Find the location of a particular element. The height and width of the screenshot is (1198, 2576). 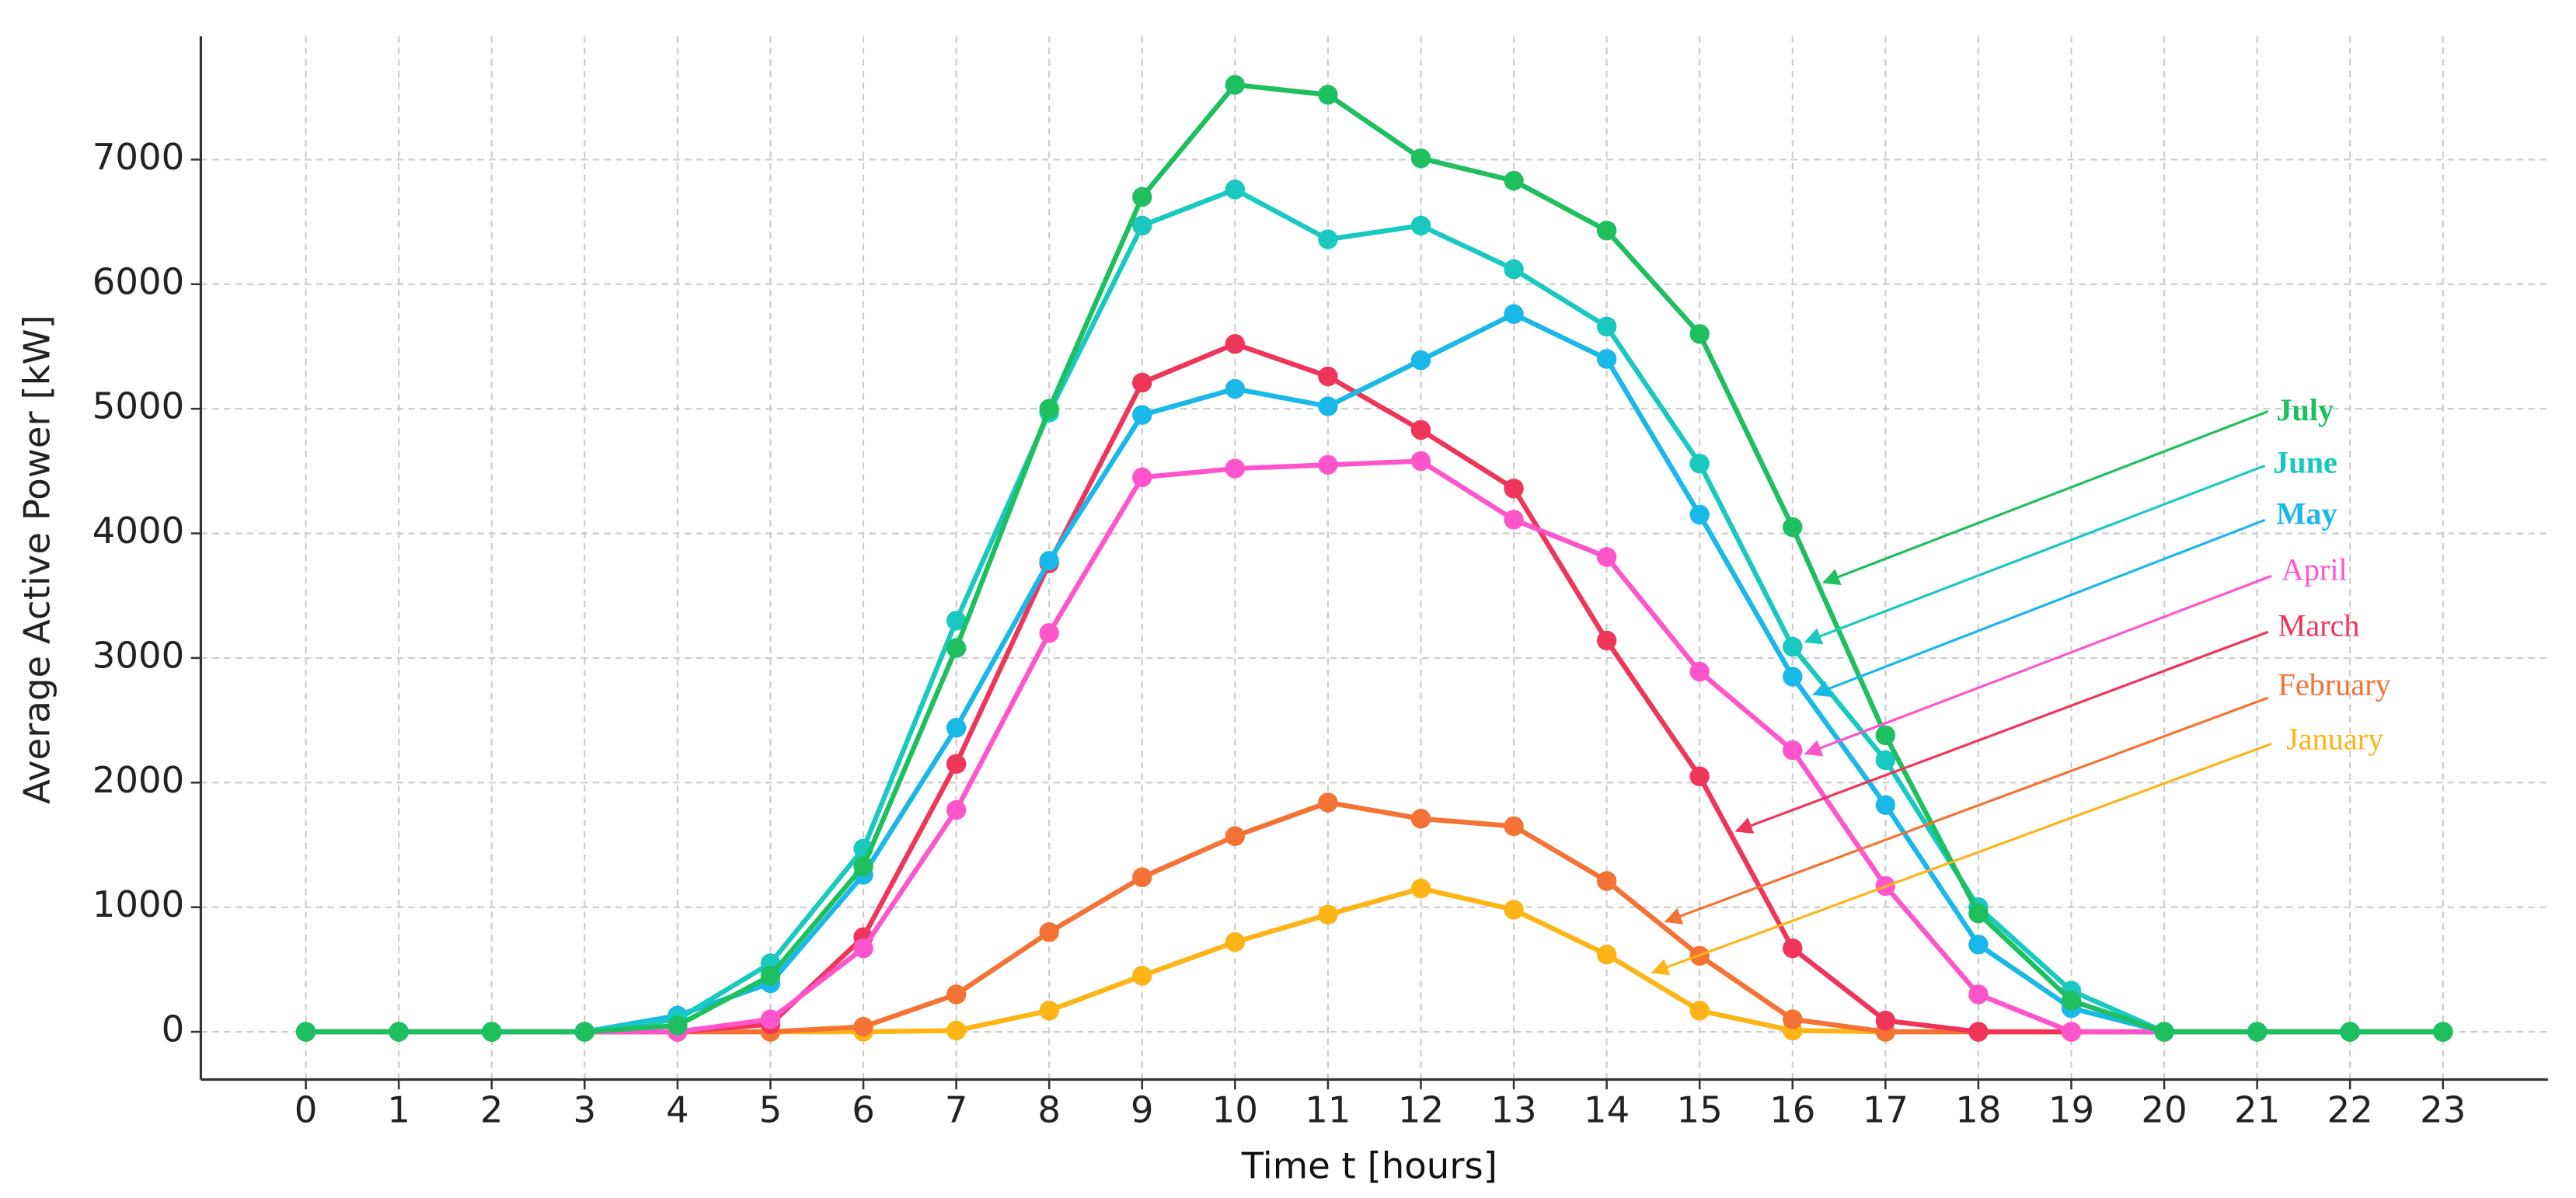

annotation: June is located at coordinates (2305, 463).